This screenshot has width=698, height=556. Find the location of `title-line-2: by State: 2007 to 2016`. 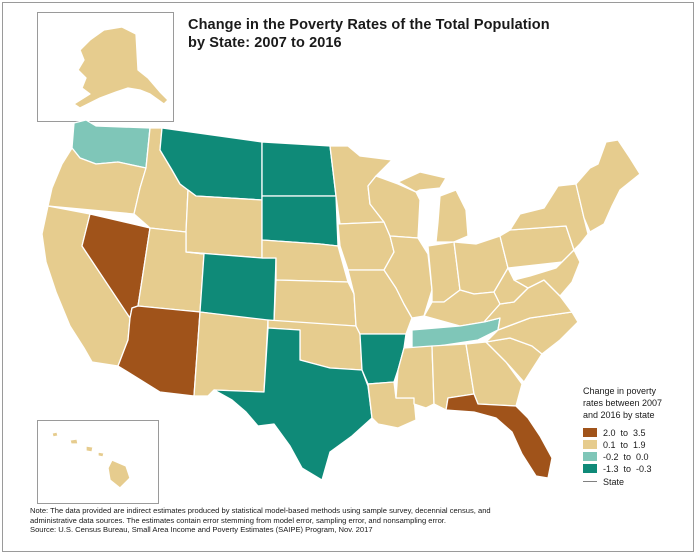

title-line-2: by State: 2007 to 2016 is located at coordinates (265, 43).